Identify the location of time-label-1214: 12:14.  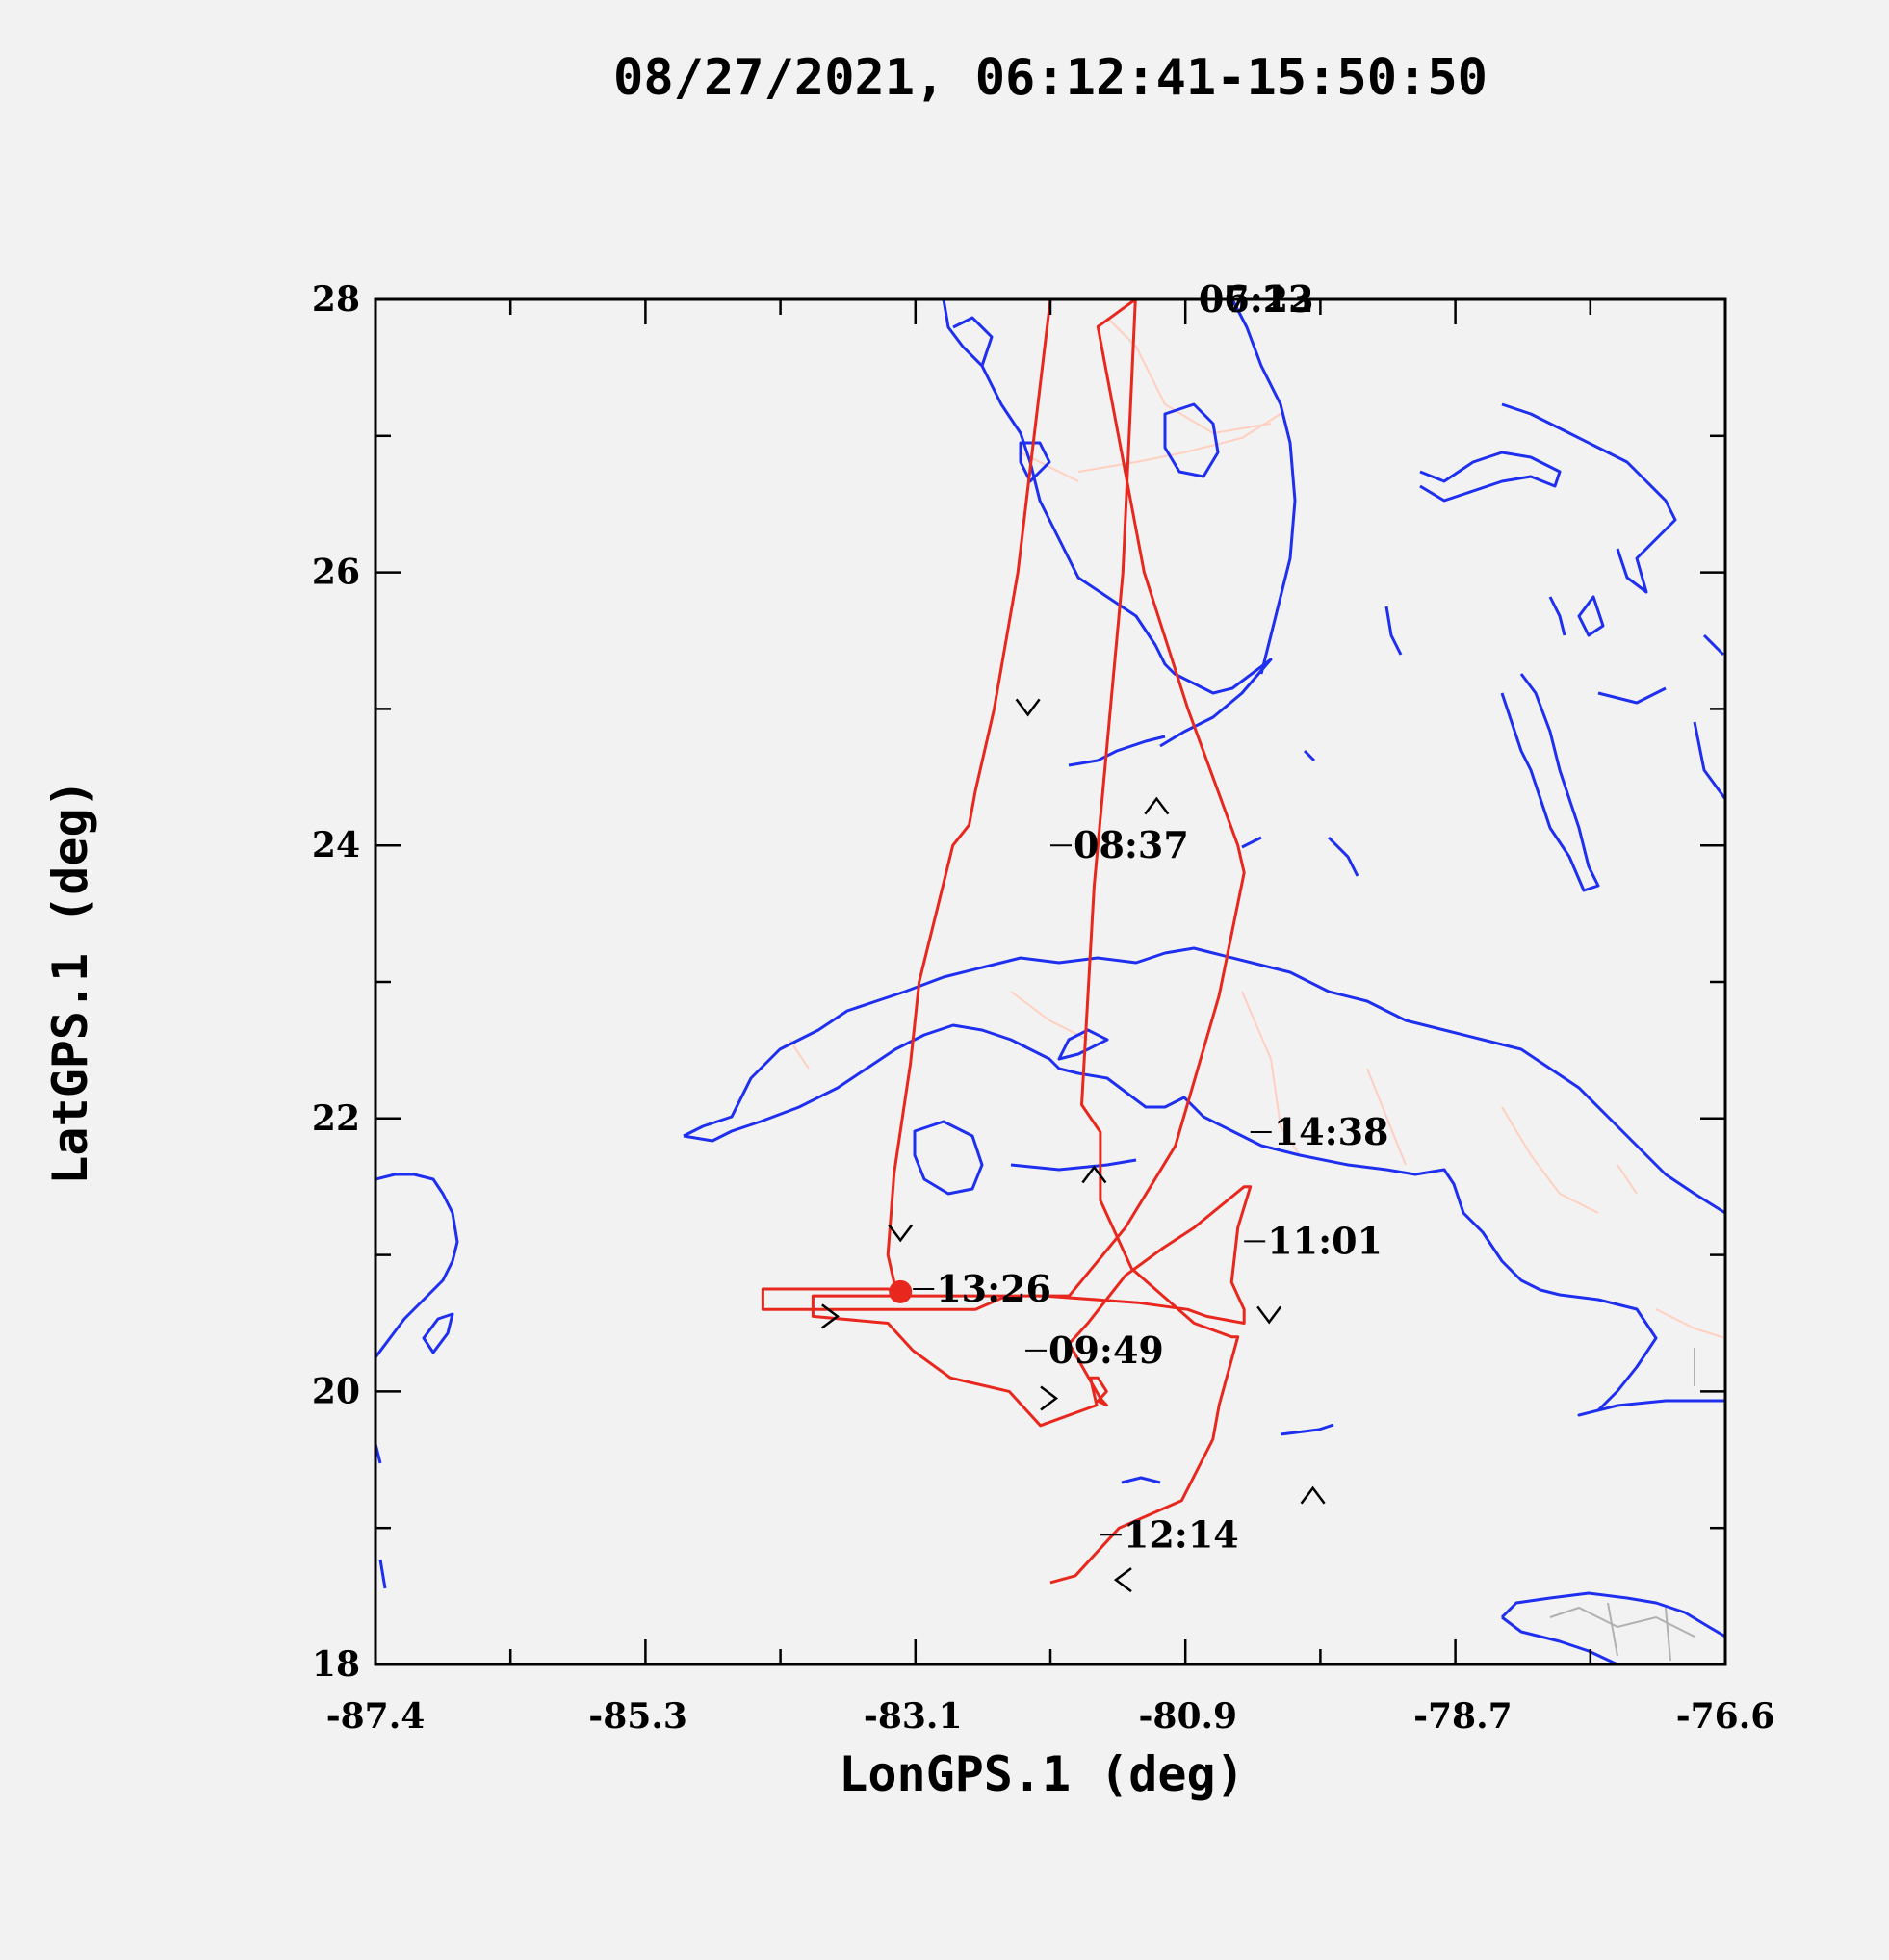
(1181, 1534).